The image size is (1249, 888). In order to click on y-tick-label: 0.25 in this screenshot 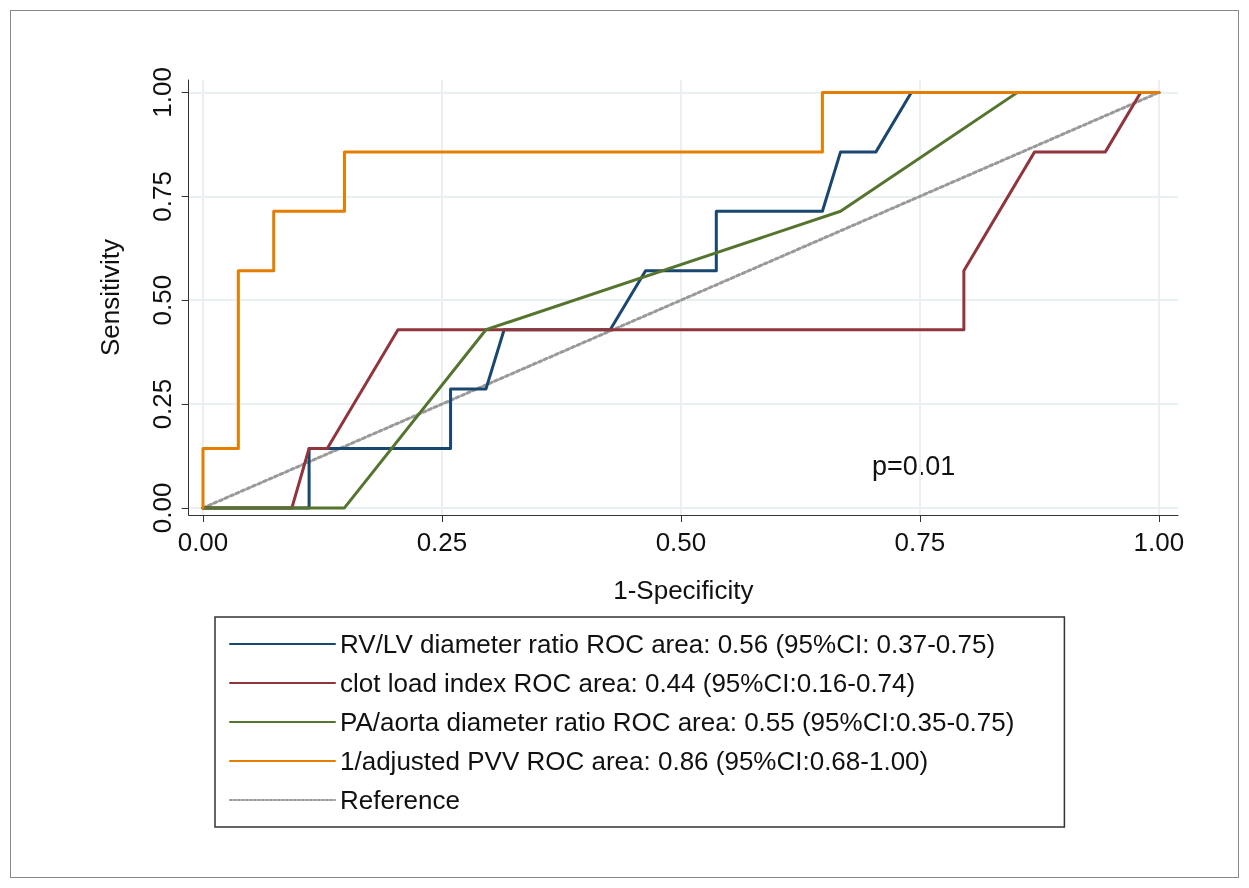, I will do `click(161, 404)`.